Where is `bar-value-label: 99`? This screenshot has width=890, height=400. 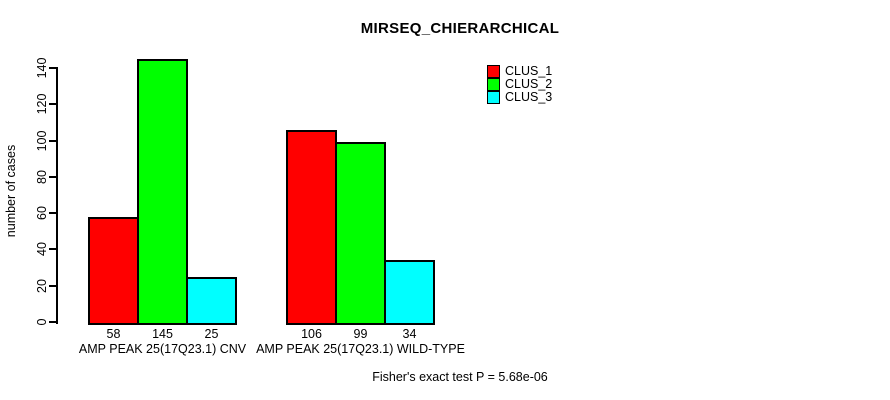 bar-value-label: 99 is located at coordinates (360, 334).